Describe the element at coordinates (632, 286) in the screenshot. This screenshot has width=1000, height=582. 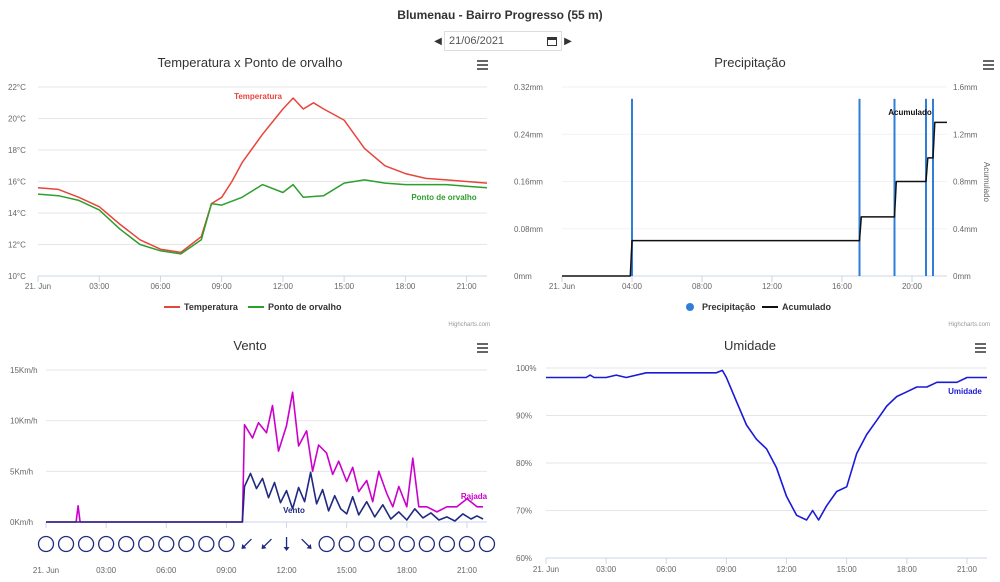
I see `x-tick-label: 04:00` at that location.